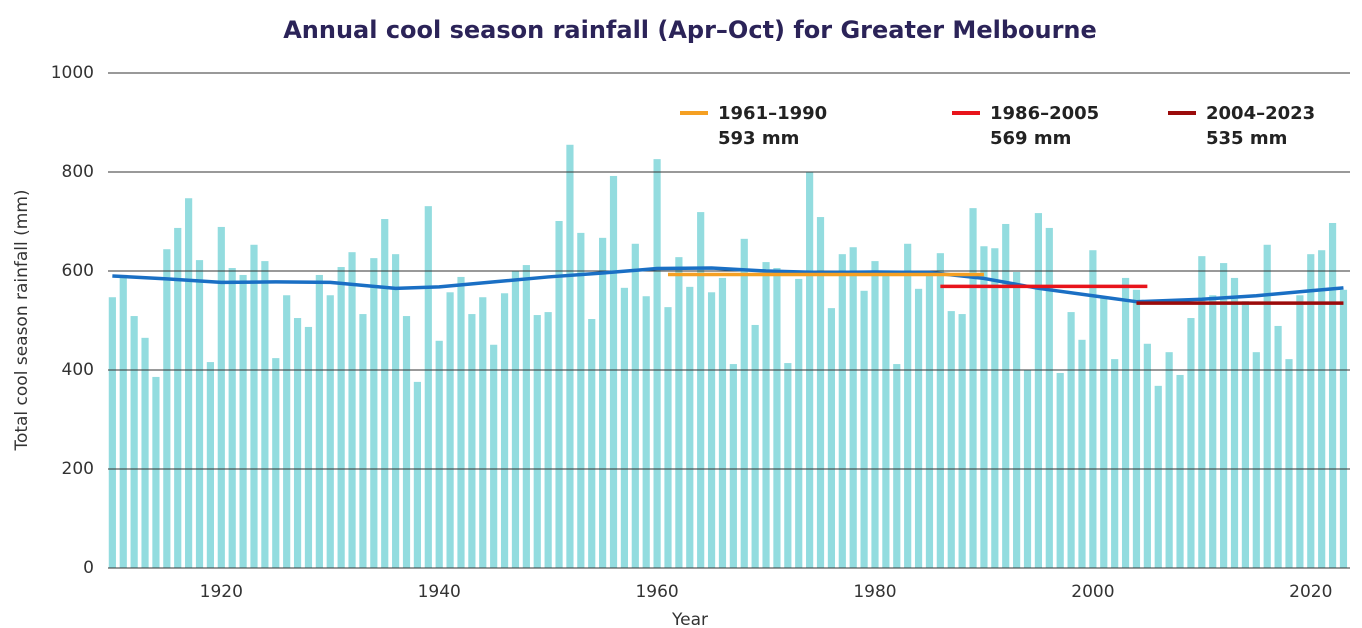 The height and width of the screenshot is (628, 1362). I want to click on x-tick-label: 2020, so click(1310, 592).